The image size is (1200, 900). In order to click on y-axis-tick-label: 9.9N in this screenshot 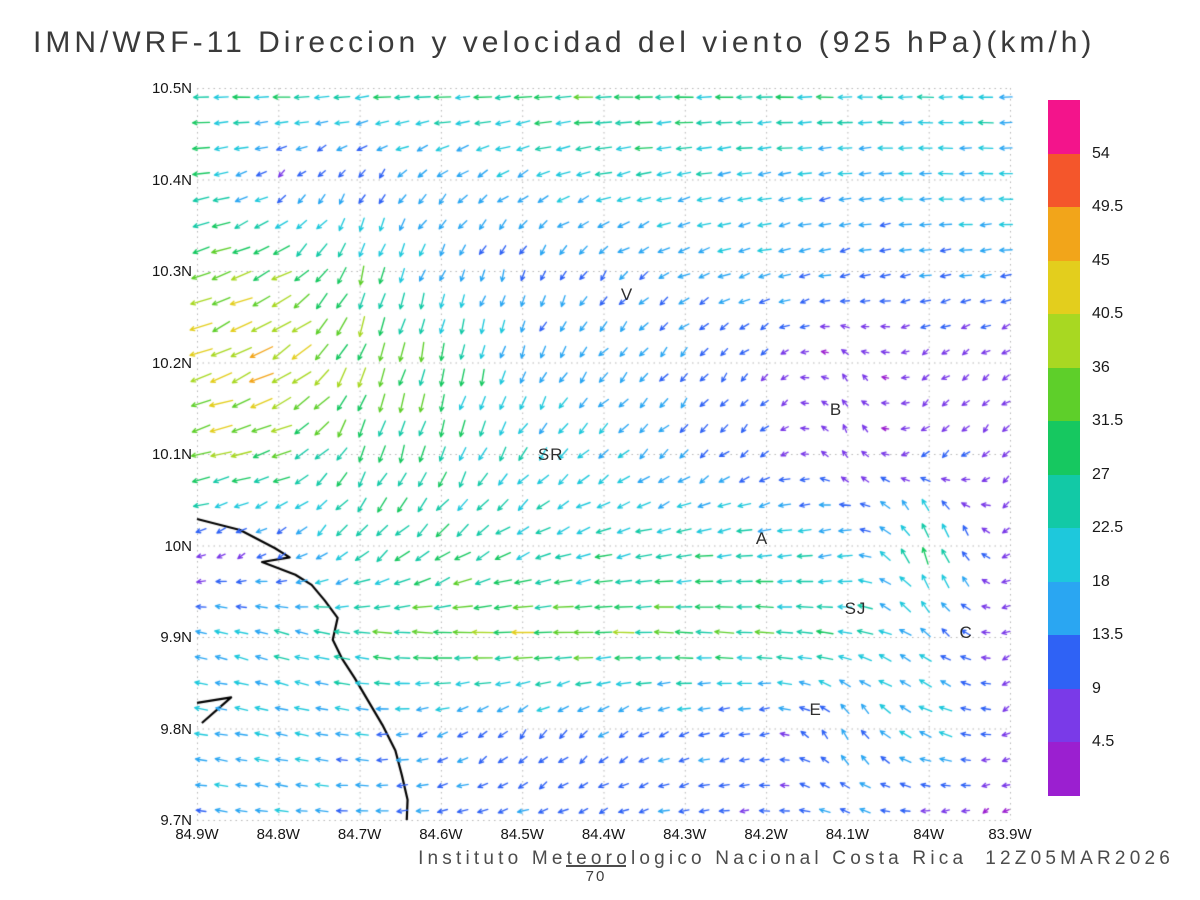, I will do `click(176, 637)`.